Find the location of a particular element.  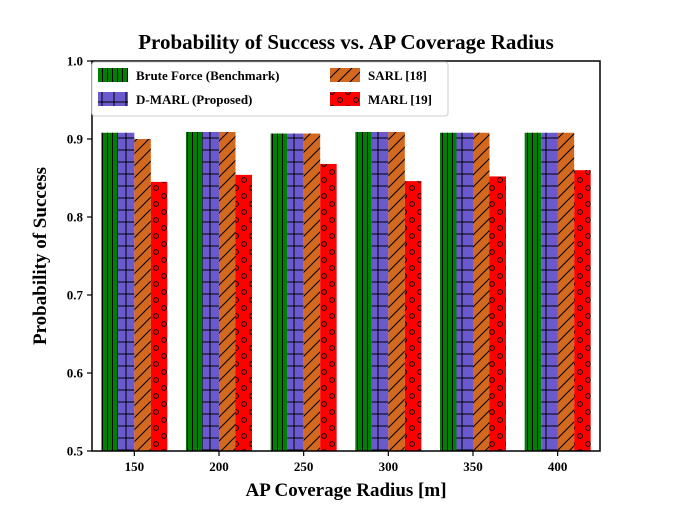

x-tick-label: 150 is located at coordinates (135, 466).